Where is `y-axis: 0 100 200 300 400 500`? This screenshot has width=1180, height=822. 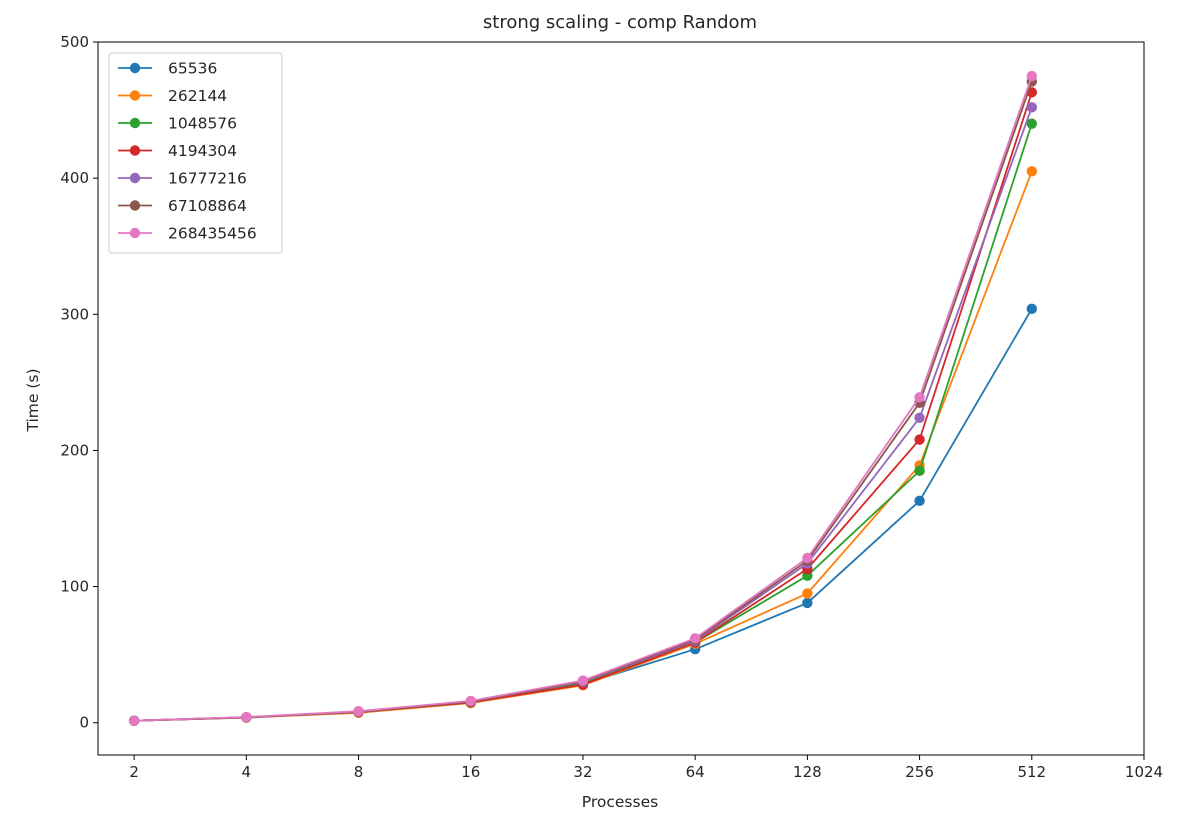 y-axis: 0 100 200 300 400 500 is located at coordinates (79, 382).